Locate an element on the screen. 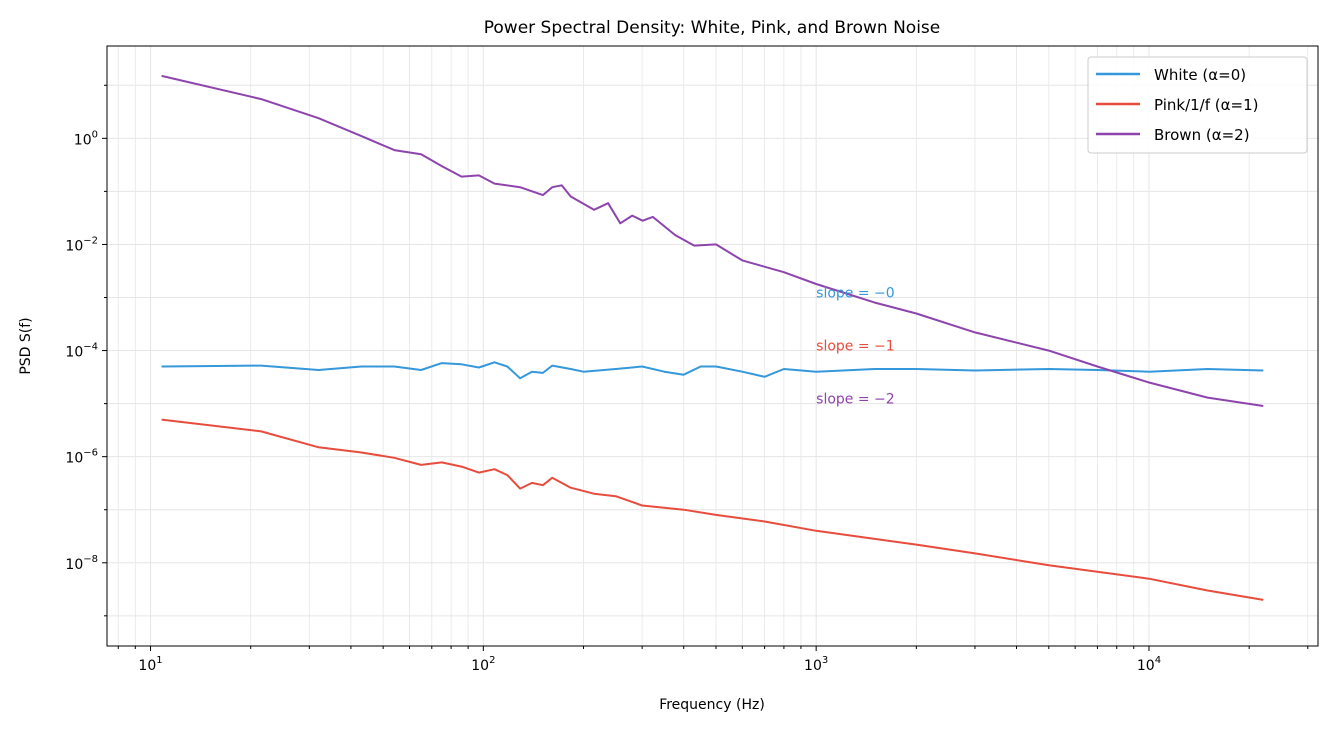  series-line-white is located at coordinates (712, 370).